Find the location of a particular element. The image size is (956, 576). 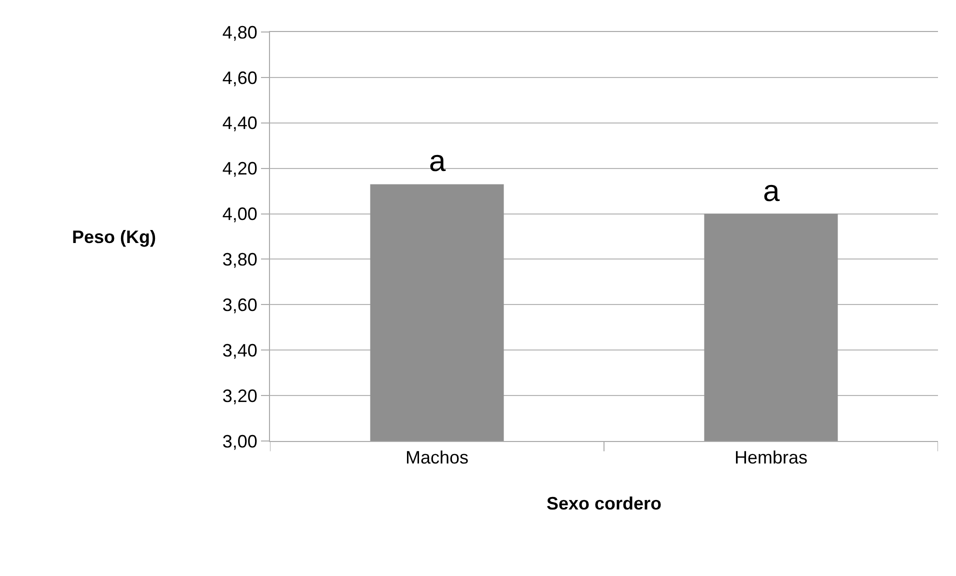

y-tick-label: 3,40 is located at coordinates (240, 350).